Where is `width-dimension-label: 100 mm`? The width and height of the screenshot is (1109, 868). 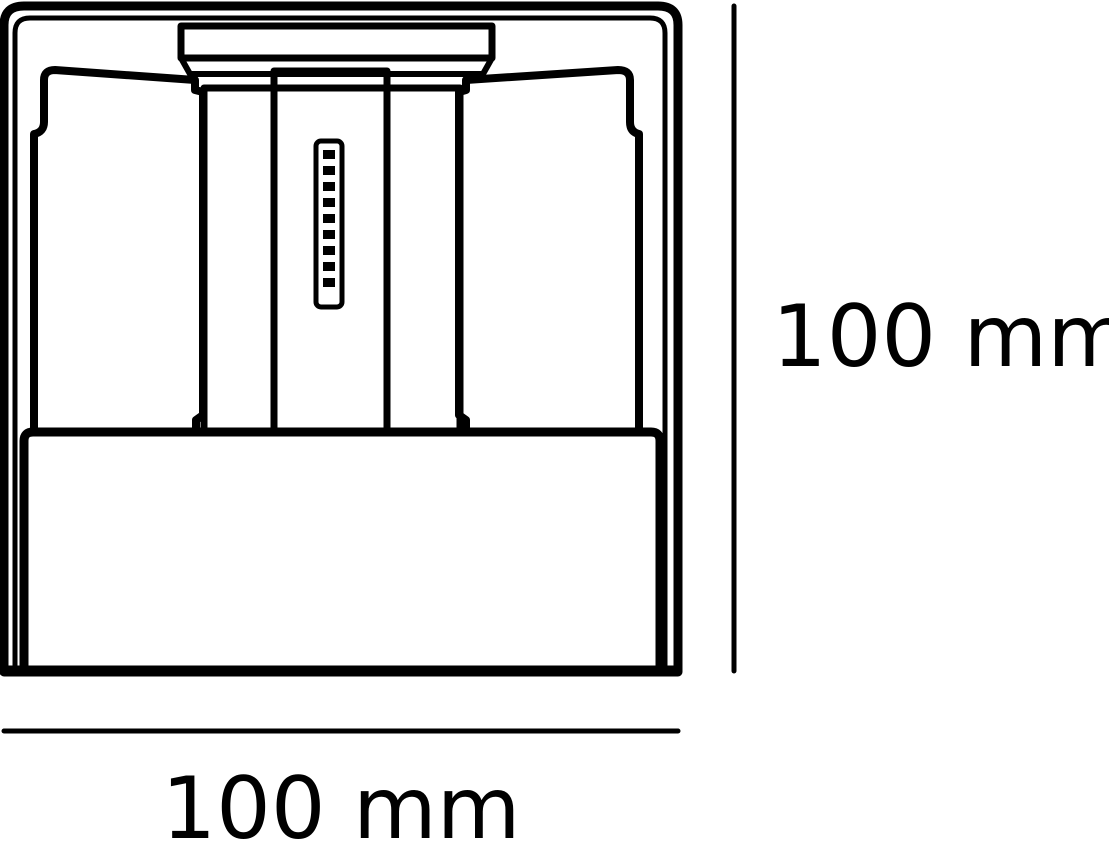 width-dimension-label: 100 mm is located at coordinates (340, 809).